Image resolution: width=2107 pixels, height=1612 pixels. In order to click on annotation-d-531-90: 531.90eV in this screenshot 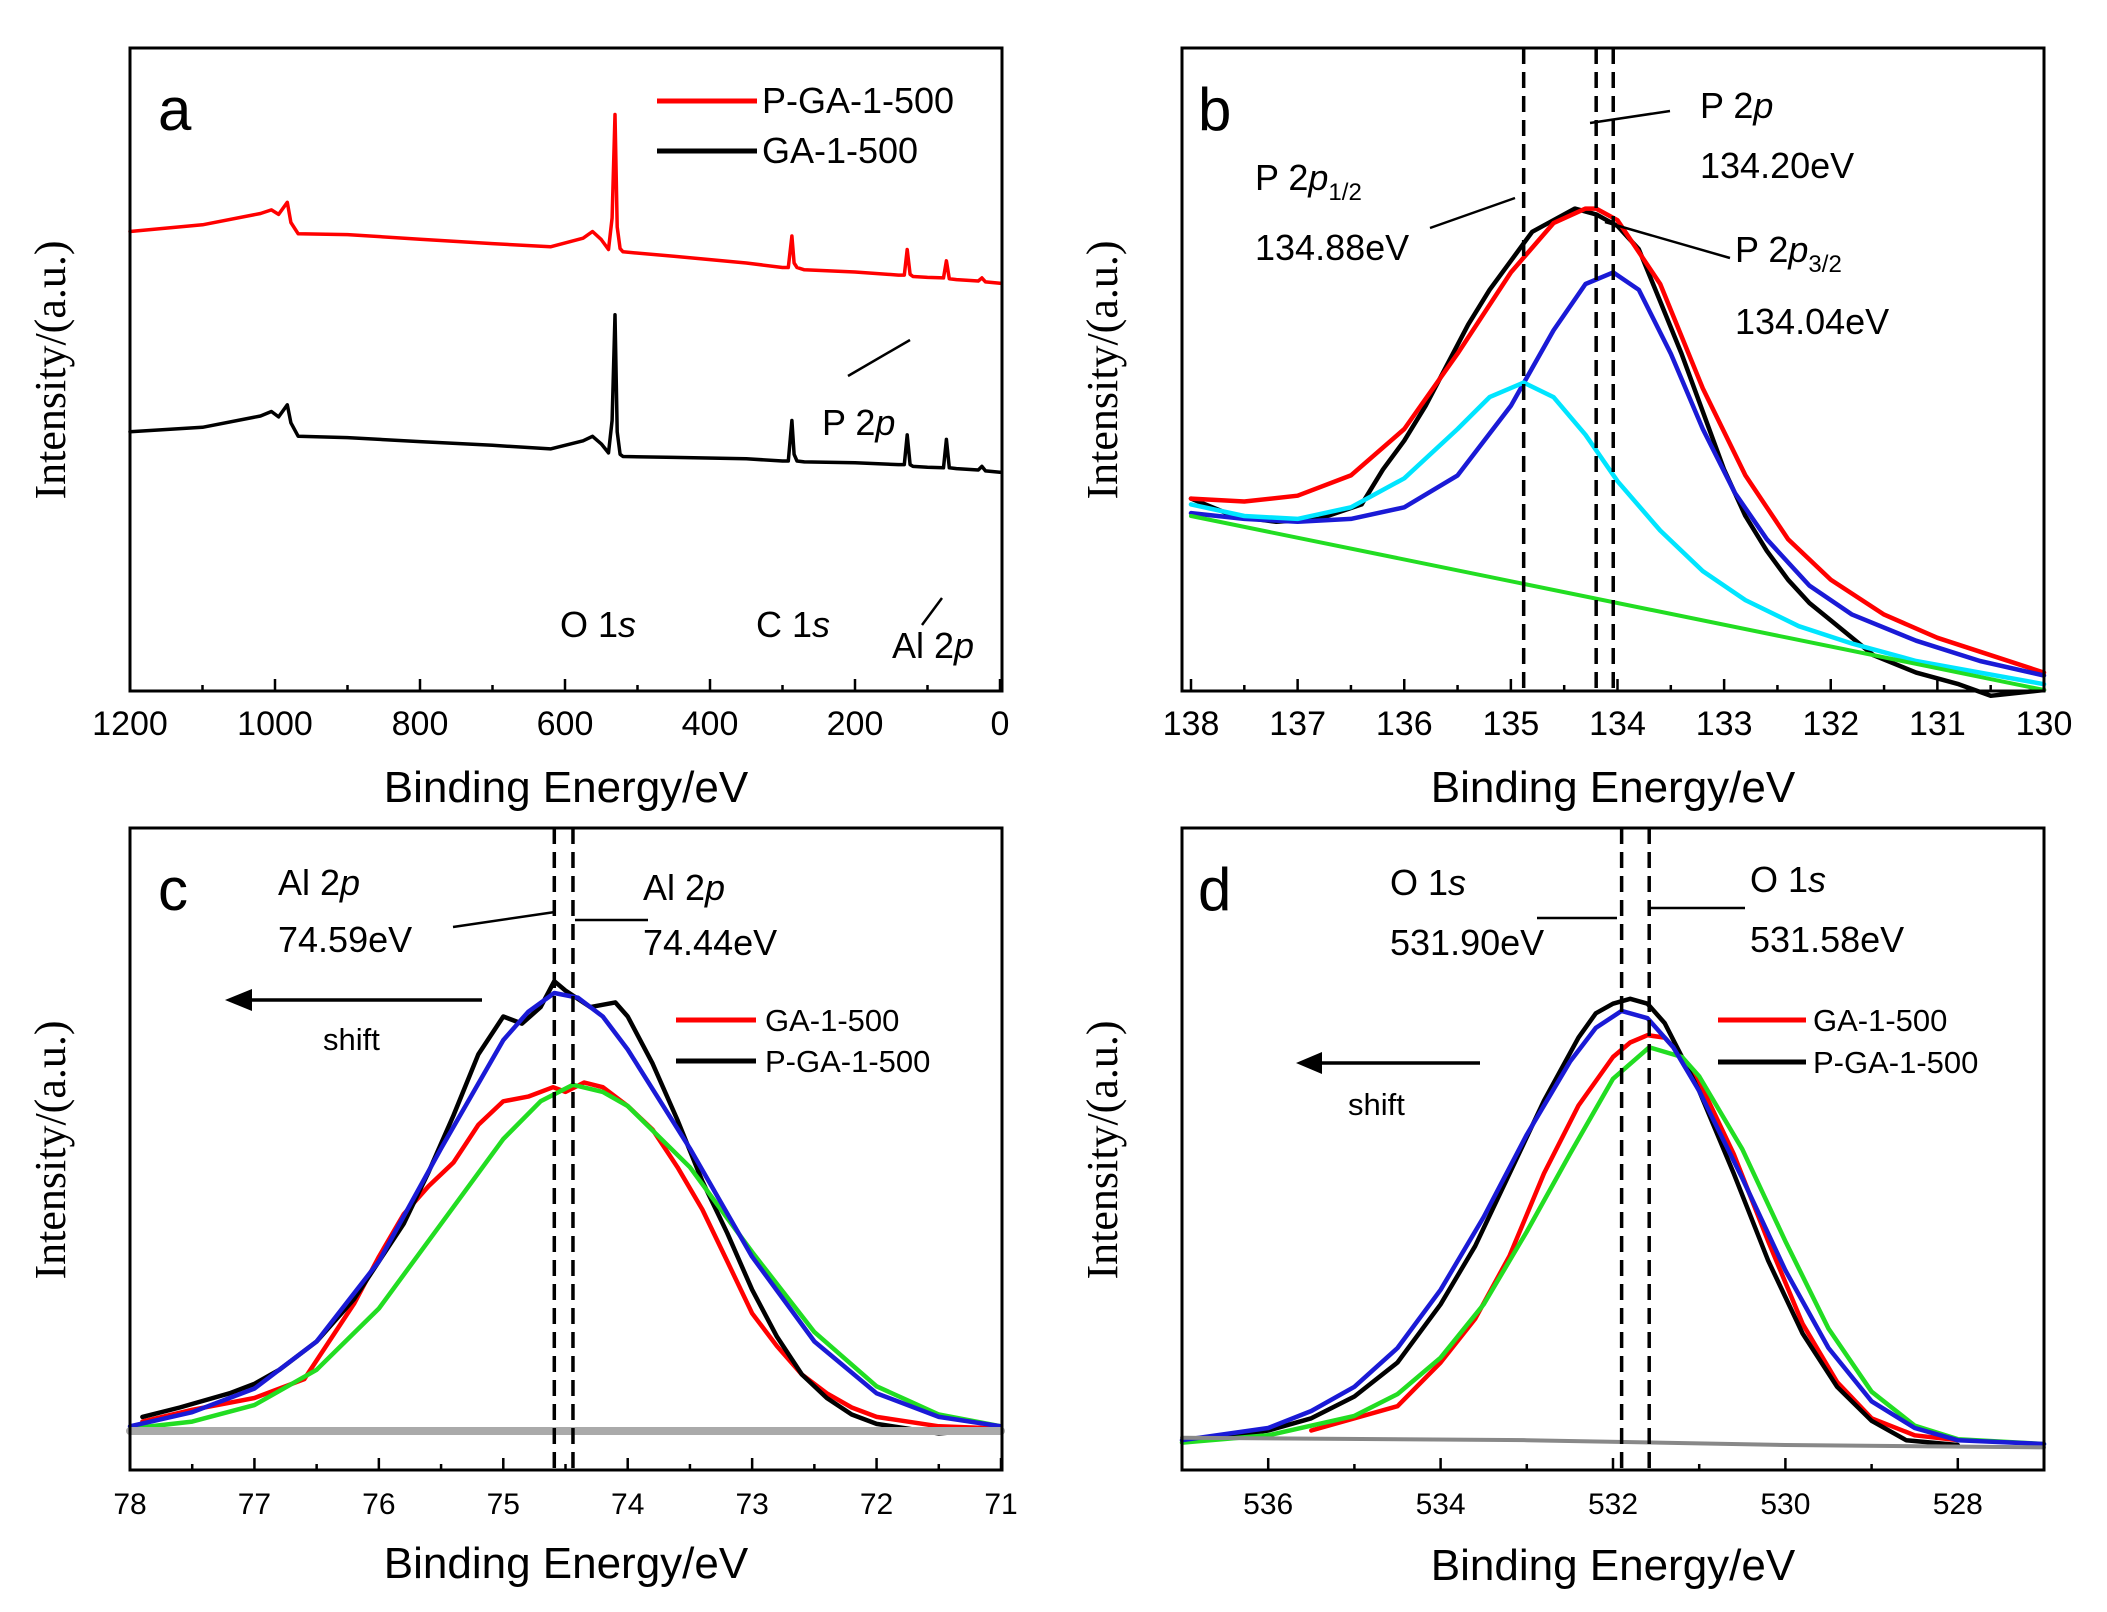, I will do `click(1467, 942)`.